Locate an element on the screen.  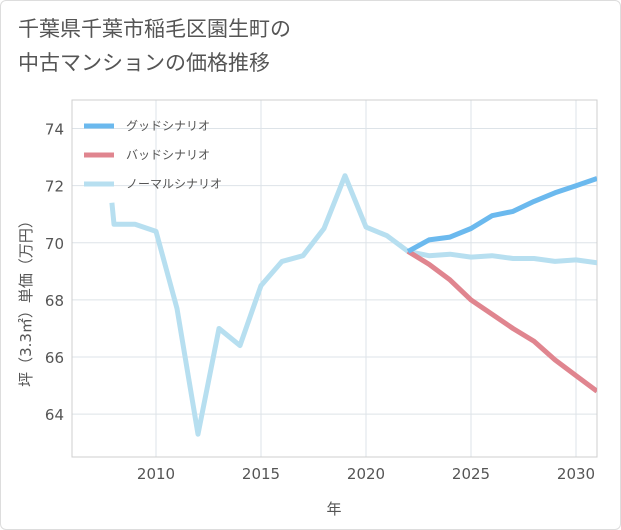
x-tick-label: 2025 is located at coordinates (471, 474).